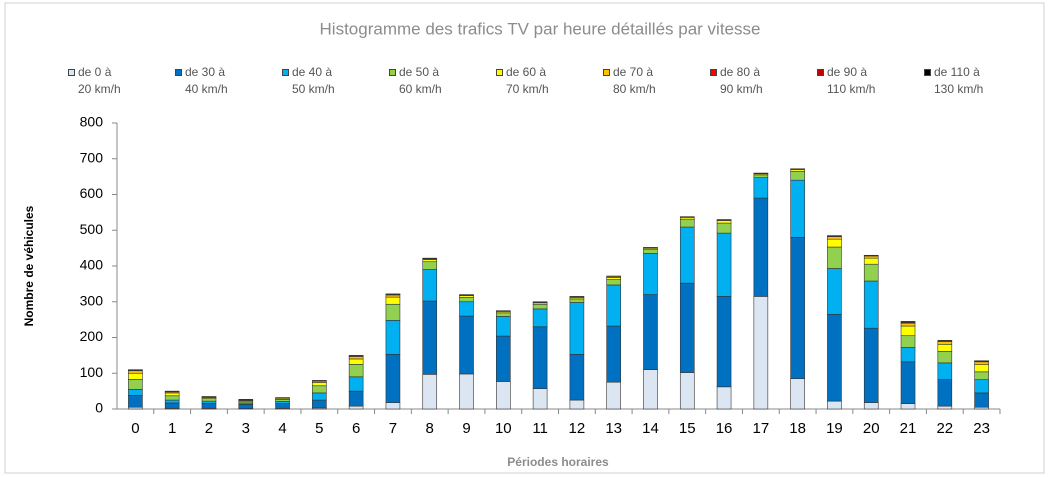 The height and width of the screenshot is (477, 1049). What do you see at coordinates (92, 229) in the screenshot?
I see `y-tick-label: 500` at bounding box center [92, 229].